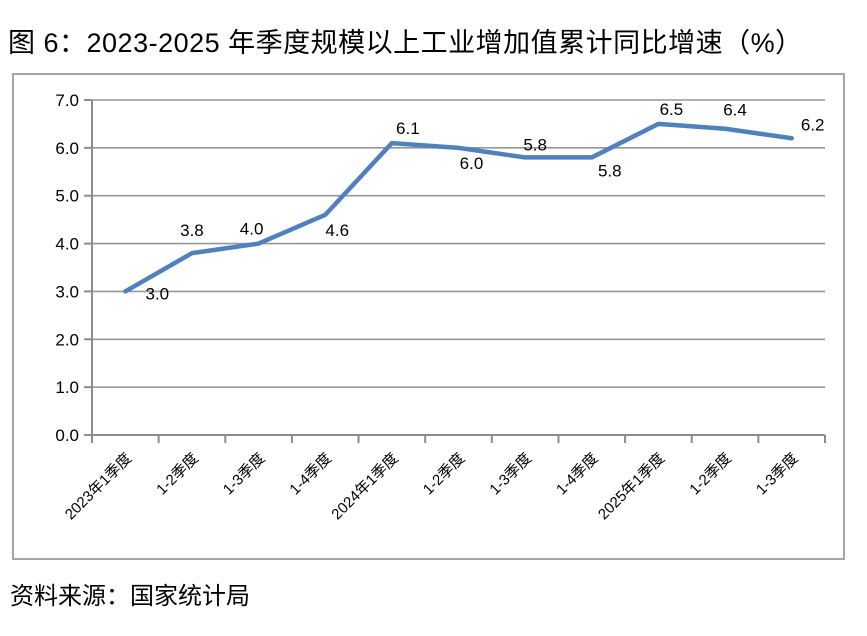 Image resolution: width=867 pixels, height=636 pixels. Describe the element at coordinates (364, 486) in the screenshot. I see `x-axis-tick-label: 2024年1季度` at that location.